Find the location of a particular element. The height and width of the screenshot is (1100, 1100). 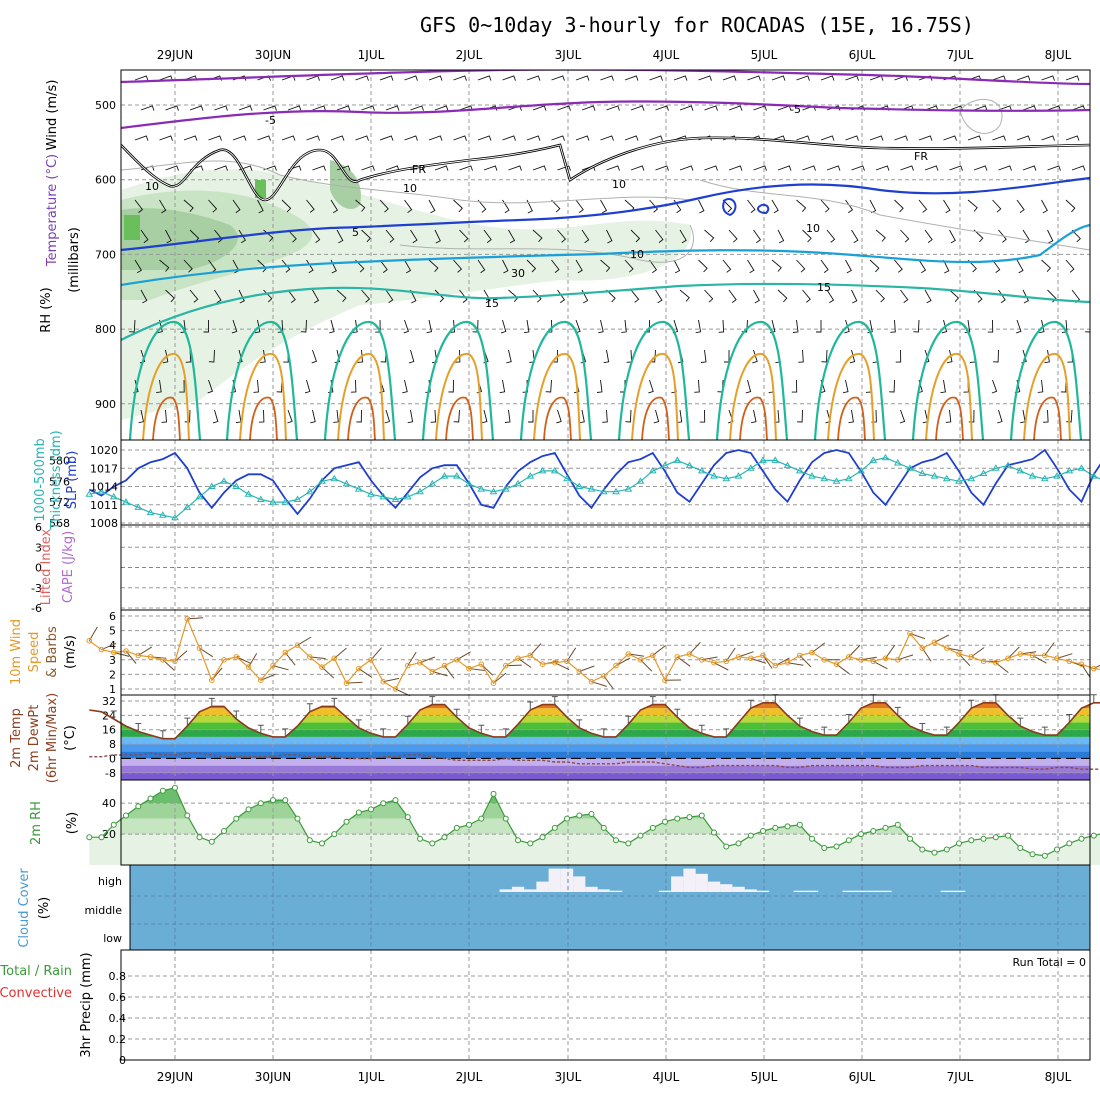

lifted-ytick: 0 is located at coordinates (38, 568).